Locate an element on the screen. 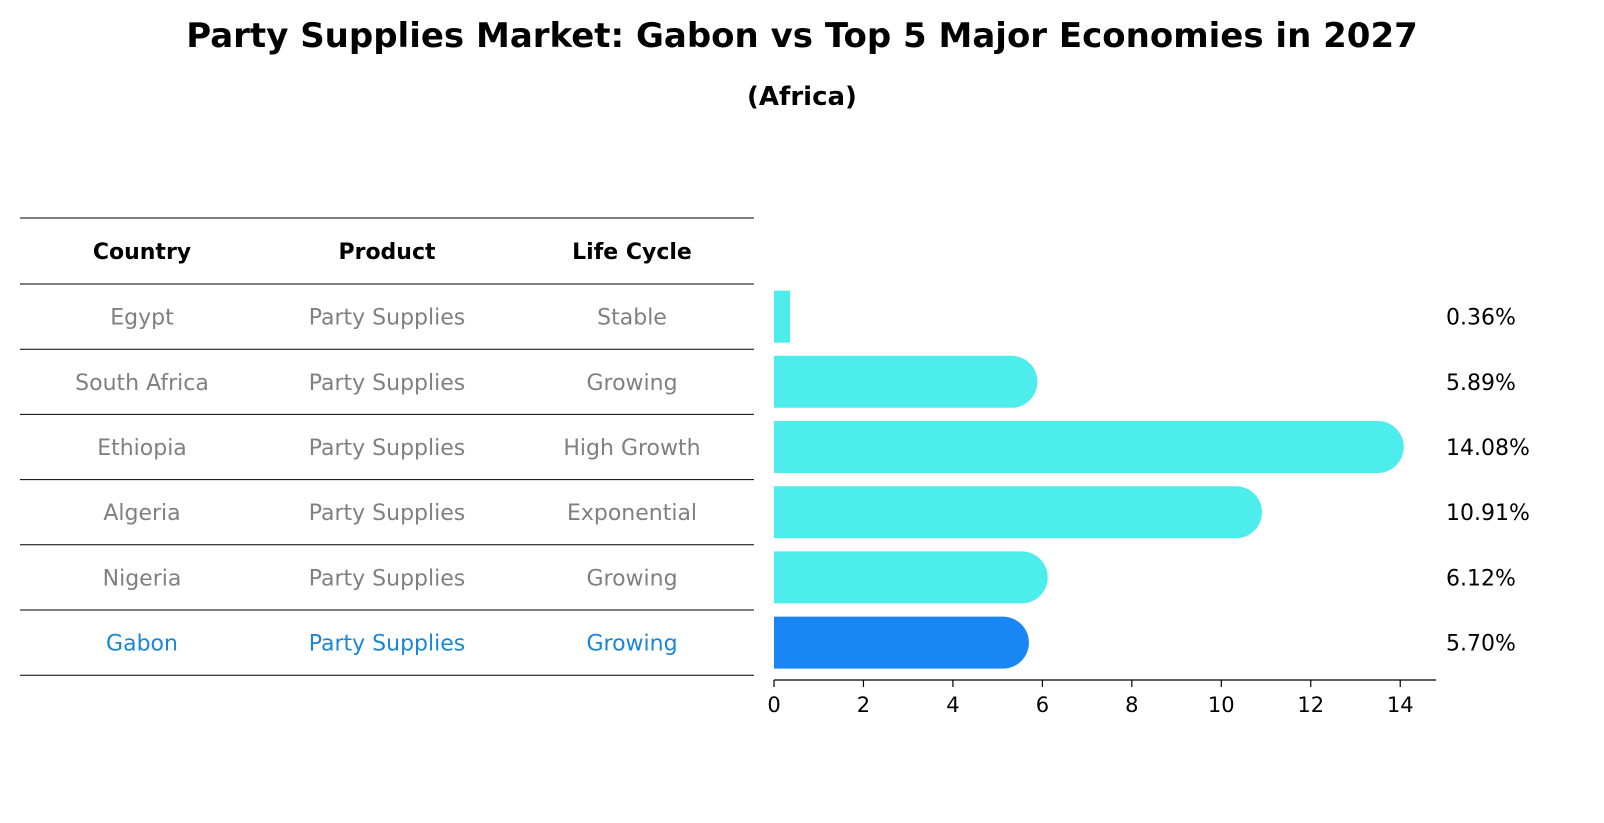 The height and width of the screenshot is (823, 1604). table-cell-country: Gabon is located at coordinates (142, 644).